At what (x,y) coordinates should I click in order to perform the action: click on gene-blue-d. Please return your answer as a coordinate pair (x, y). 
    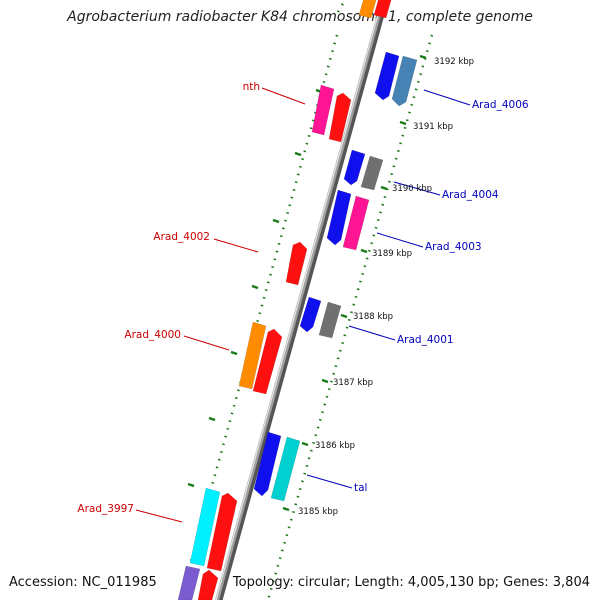
    Looking at the image, I should click on (310, 314).